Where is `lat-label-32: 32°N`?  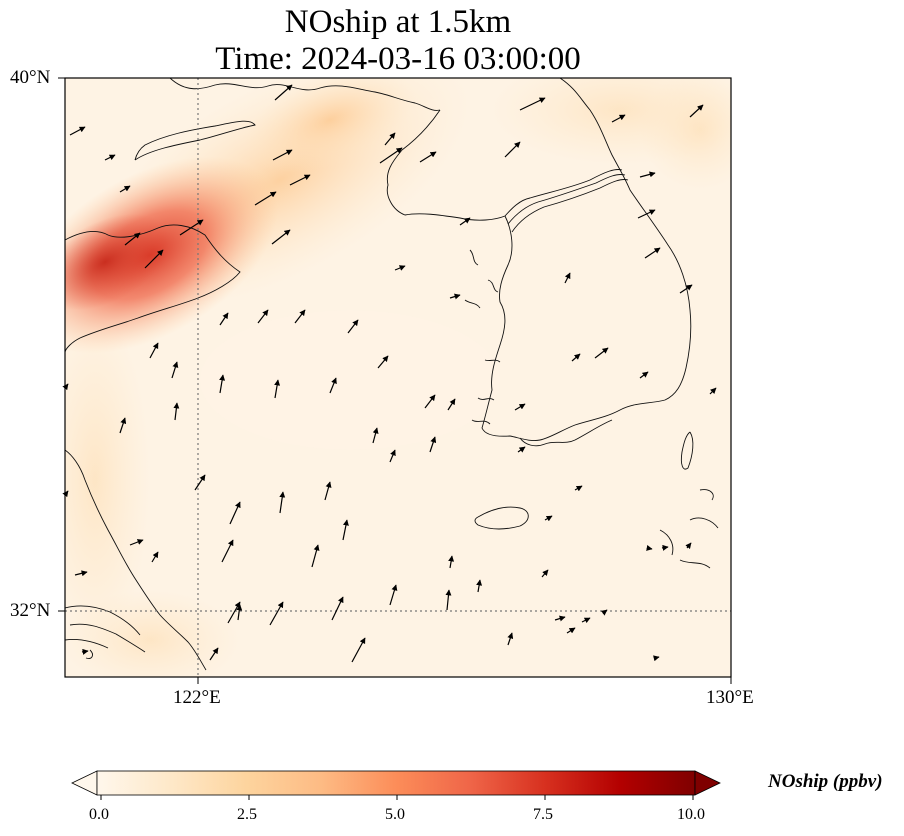 lat-label-32: 32°N is located at coordinates (30, 610).